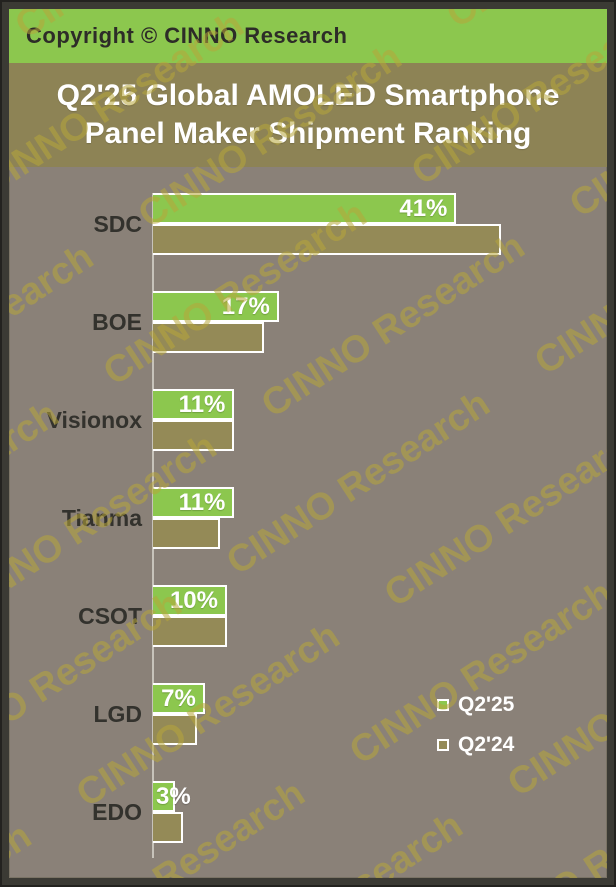  I want to click on bar-row: EDO 3%, so click(308, 812).